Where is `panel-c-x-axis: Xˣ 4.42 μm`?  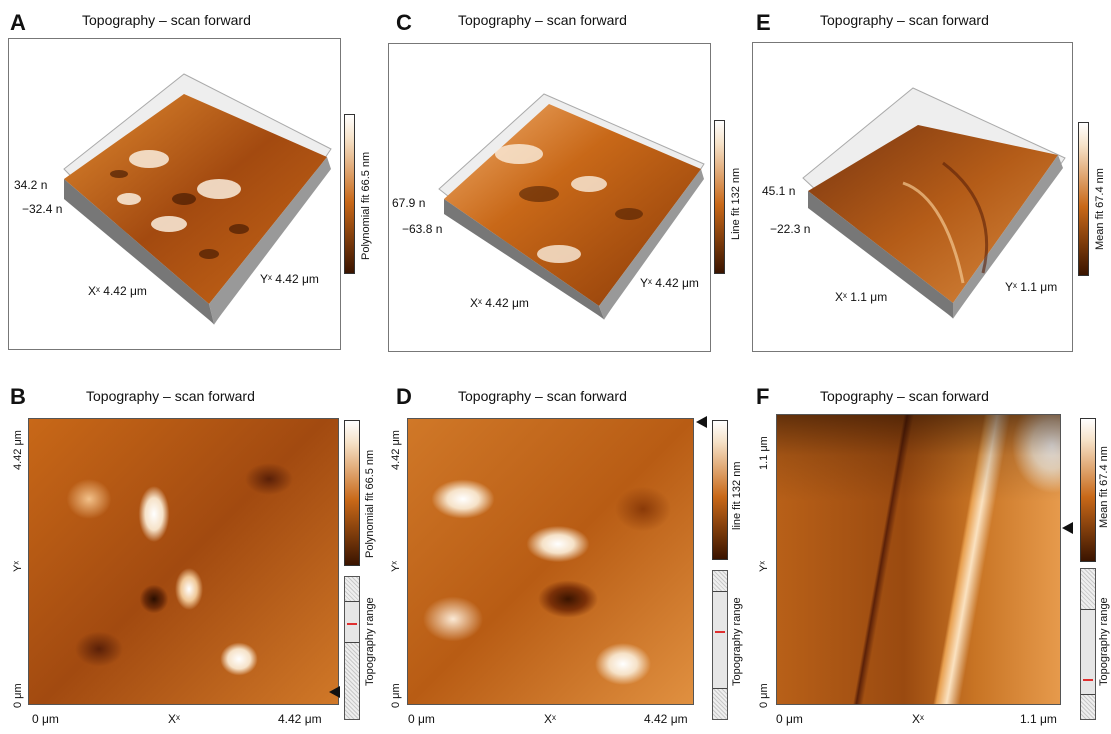 panel-c-x-axis: Xˣ 4.42 μm is located at coordinates (499, 303).